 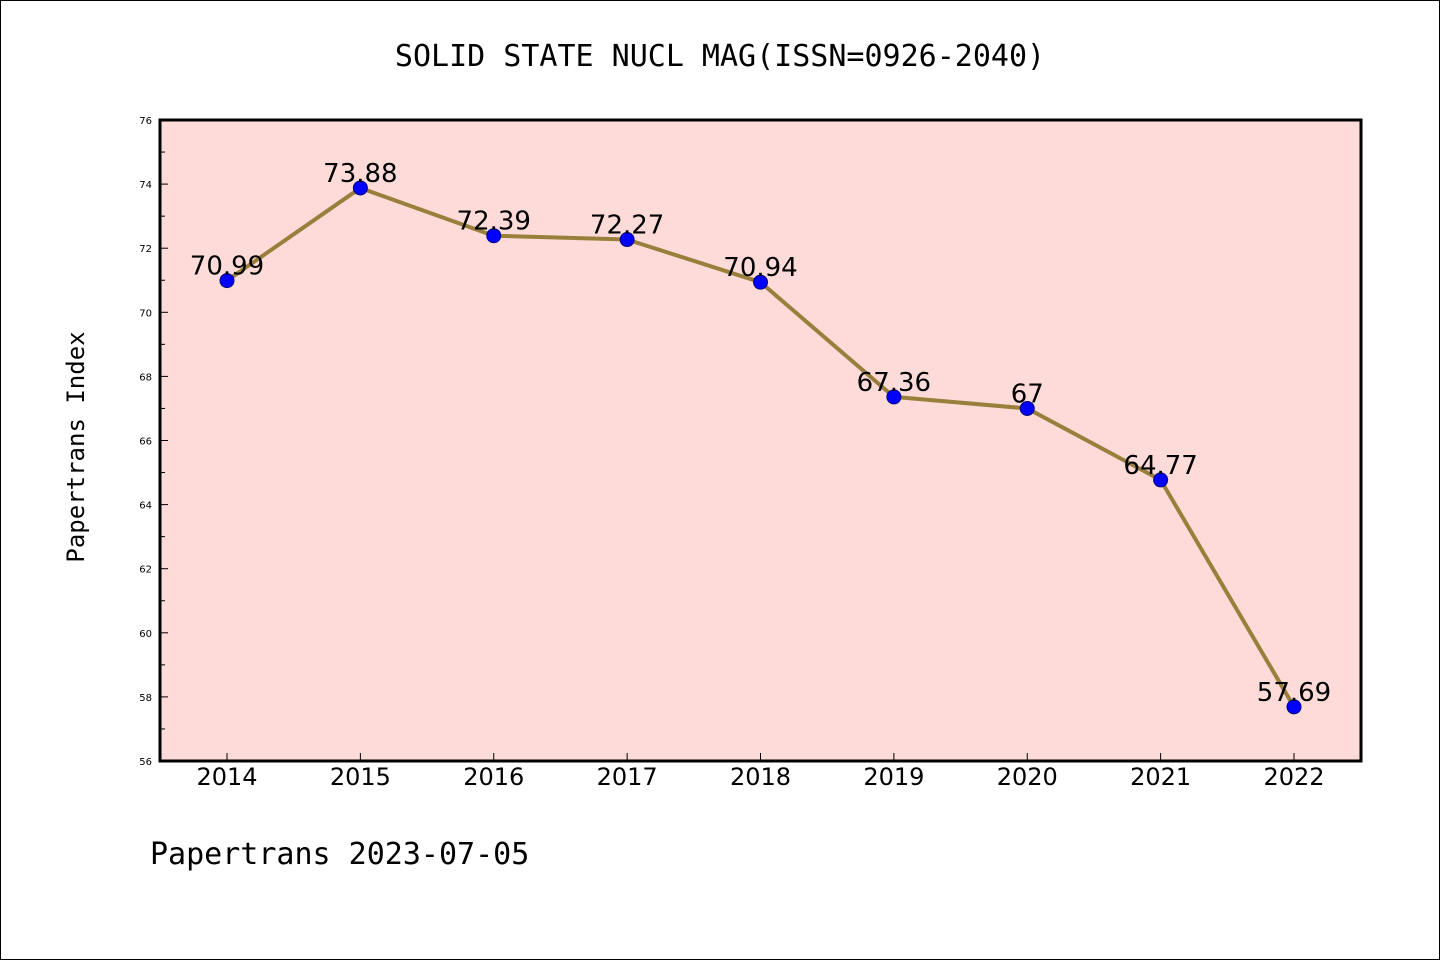 I want to click on y-tick-label: 70, so click(x=145, y=313).